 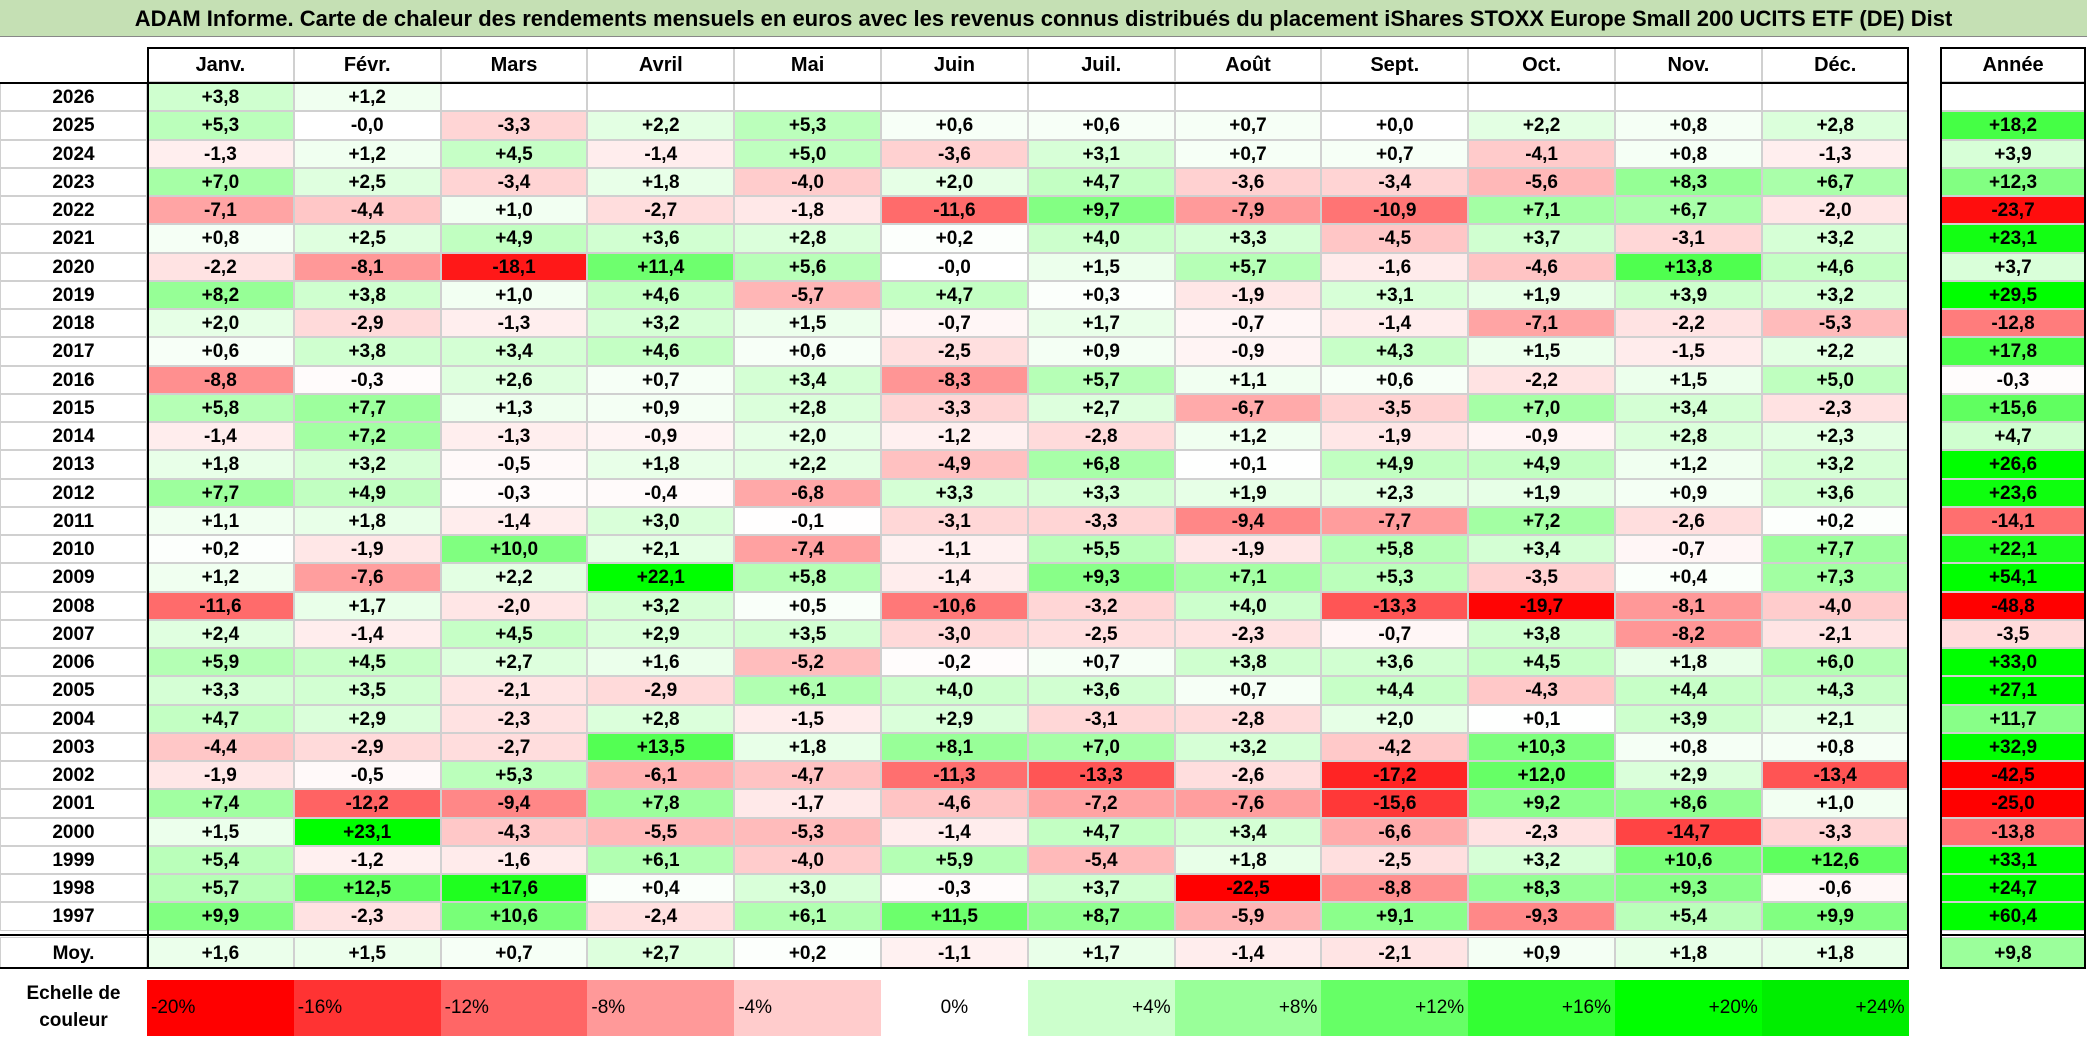 What do you see at coordinates (1101, 859) in the screenshot?
I see `heatmap-cell: -5,4` at bounding box center [1101, 859].